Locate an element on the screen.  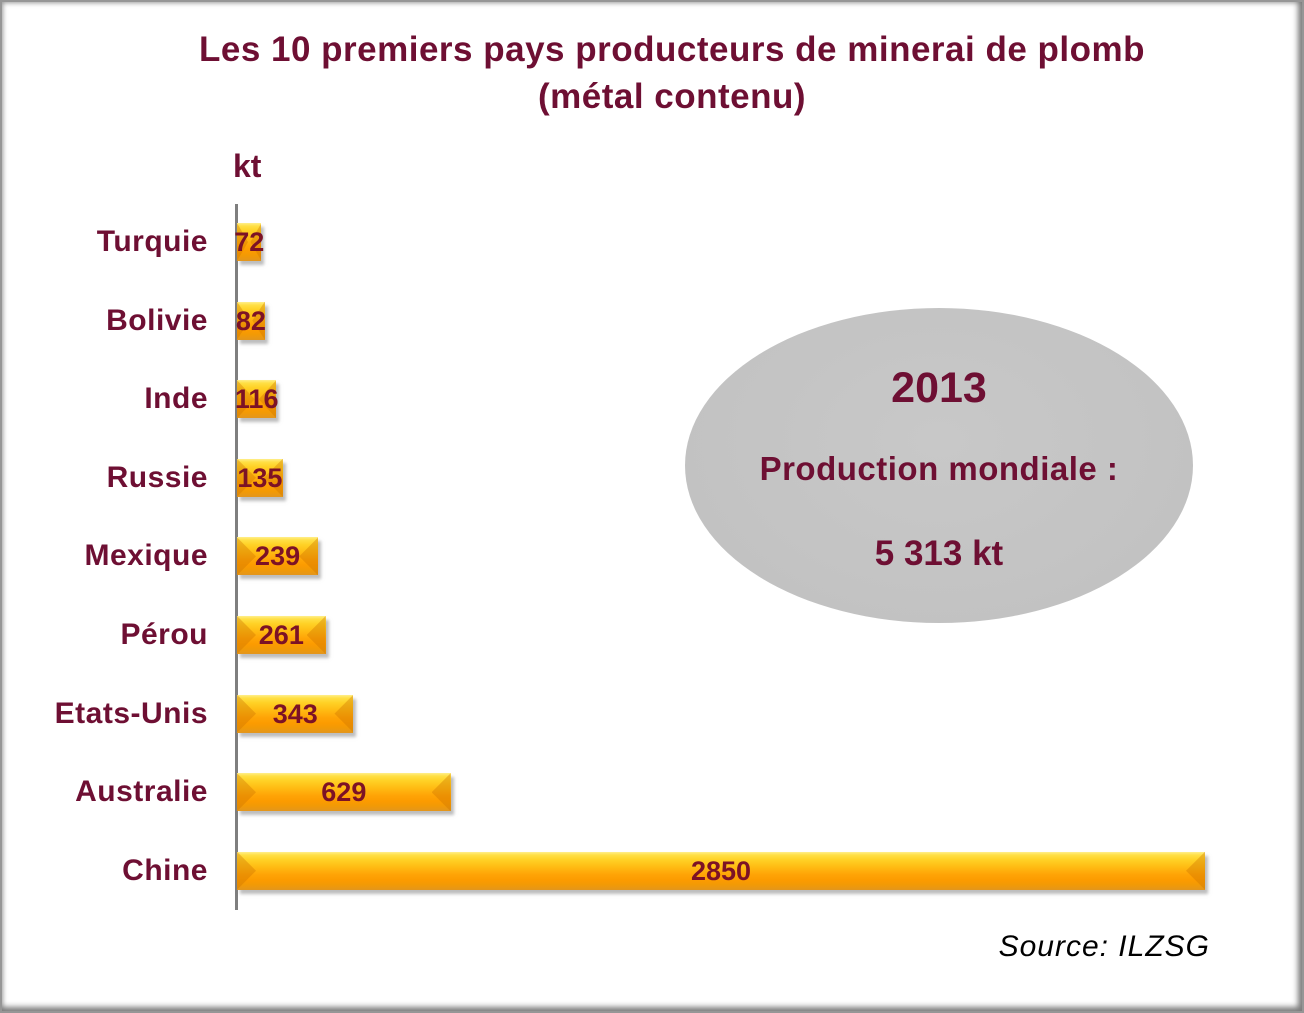
category-label: Inde is located at coordinates (176, 399).